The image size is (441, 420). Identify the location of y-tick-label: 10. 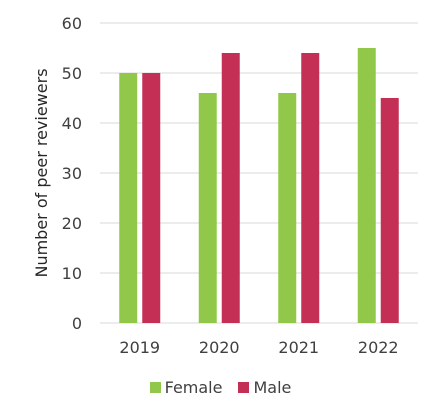
(72, 273).